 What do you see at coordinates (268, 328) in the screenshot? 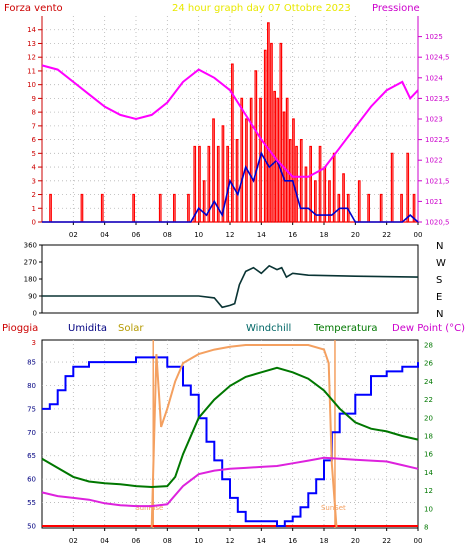
I see `windchill-legend: Windchill` at bounding box center [268, 328].